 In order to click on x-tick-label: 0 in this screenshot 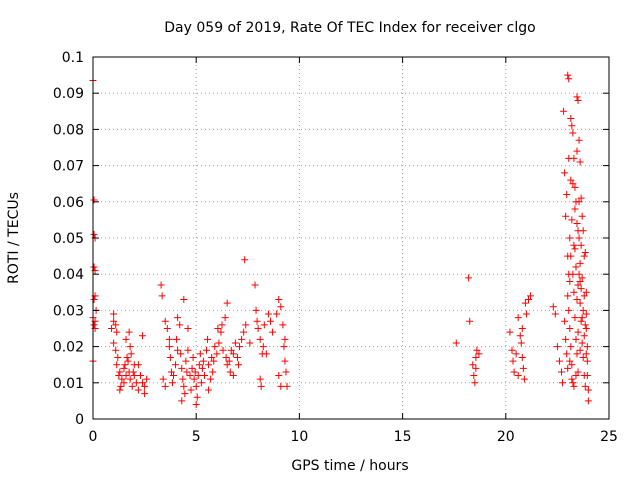, I will do `click(93, 437)`.